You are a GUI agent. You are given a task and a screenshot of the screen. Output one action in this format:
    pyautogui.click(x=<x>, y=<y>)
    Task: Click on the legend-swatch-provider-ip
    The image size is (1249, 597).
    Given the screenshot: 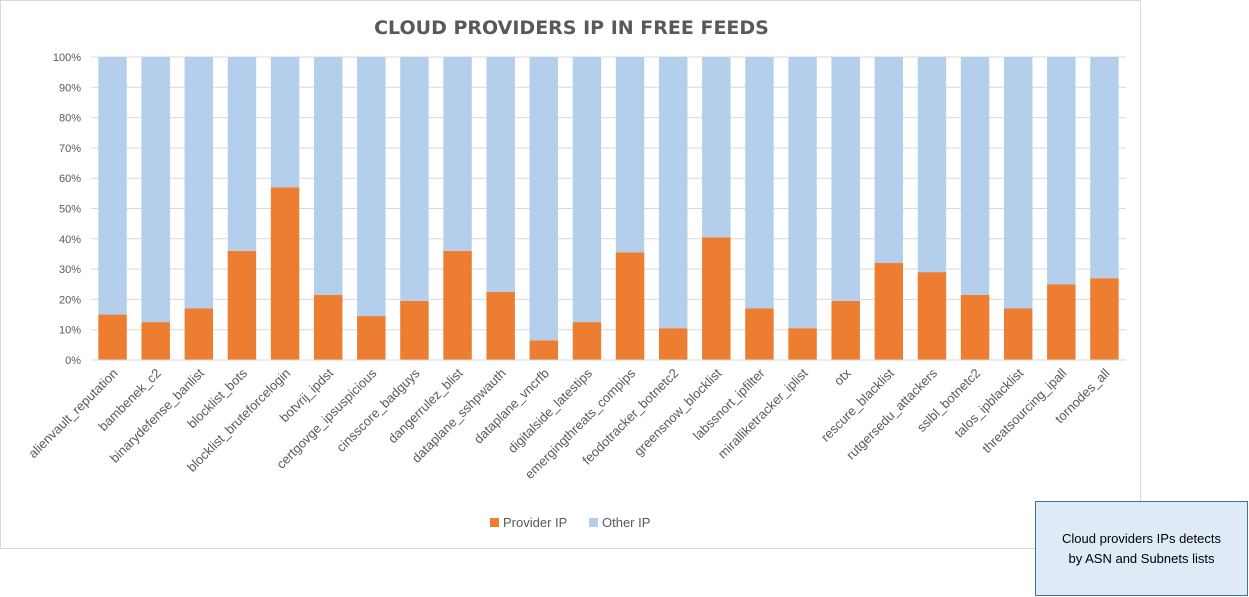 What is the action you would take?
    pyautogui.click(x=494, y=522)
    